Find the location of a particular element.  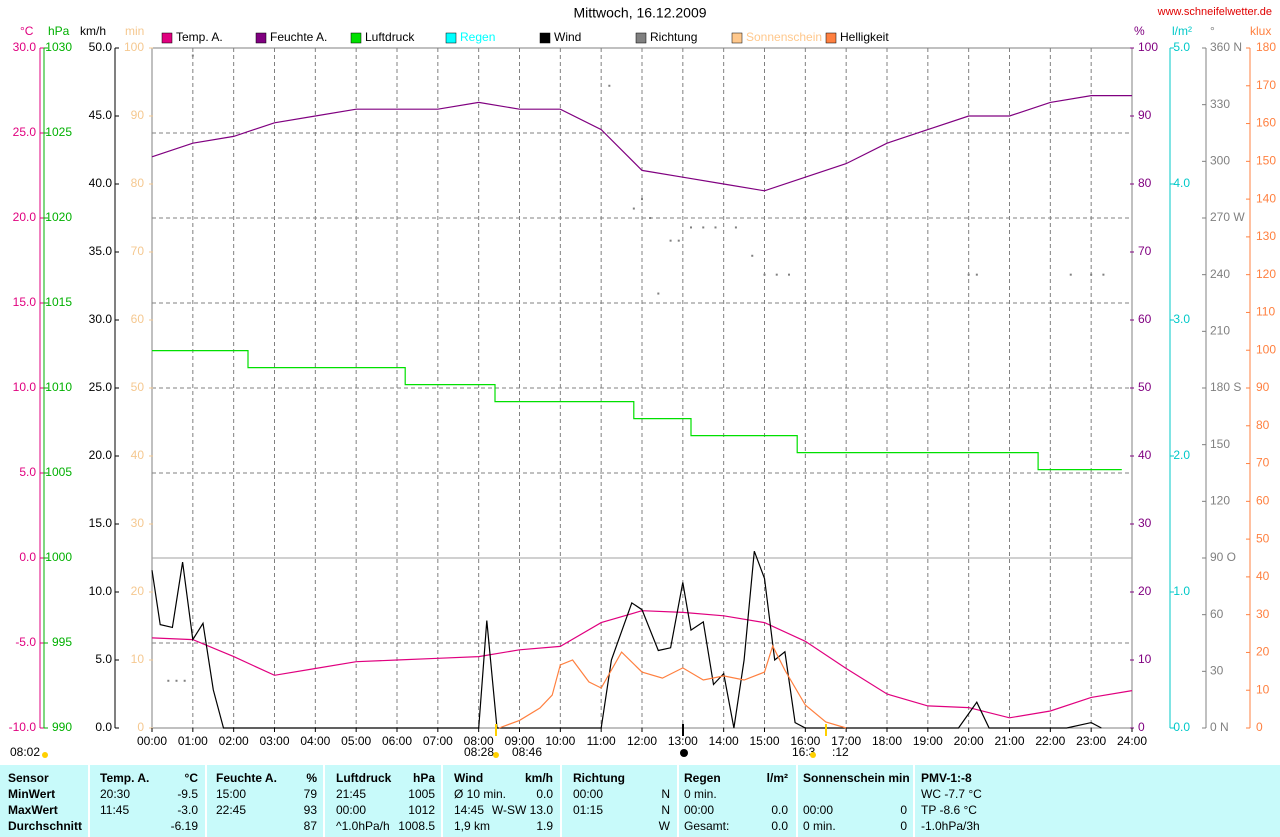

axis-unit: ° is located at coordinates (1212, 31).